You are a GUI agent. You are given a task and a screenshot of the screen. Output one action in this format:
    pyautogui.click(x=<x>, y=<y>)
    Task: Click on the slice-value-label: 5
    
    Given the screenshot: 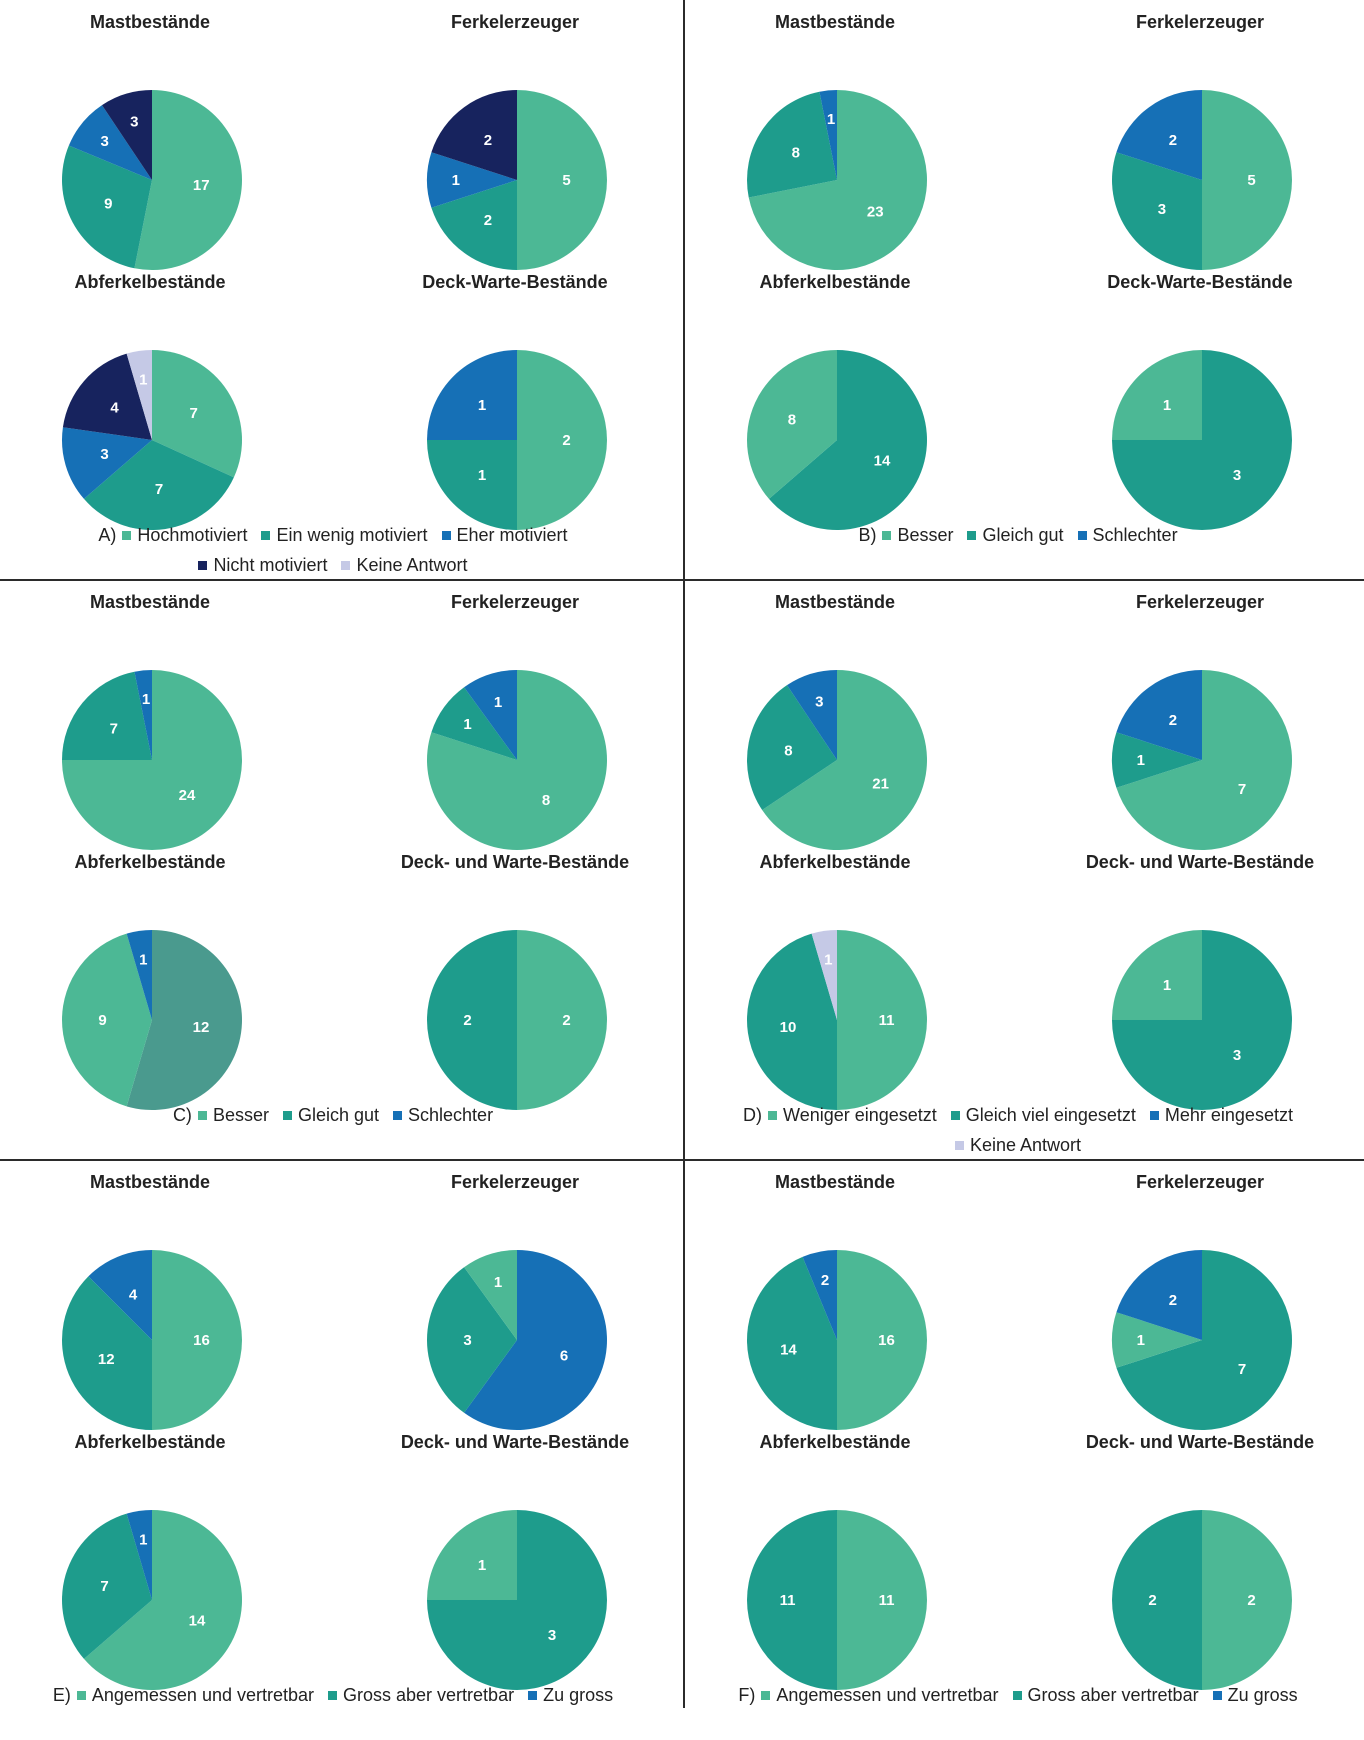 What is the action you would take?
    pyautogui.click(x=1251, y=180)
    